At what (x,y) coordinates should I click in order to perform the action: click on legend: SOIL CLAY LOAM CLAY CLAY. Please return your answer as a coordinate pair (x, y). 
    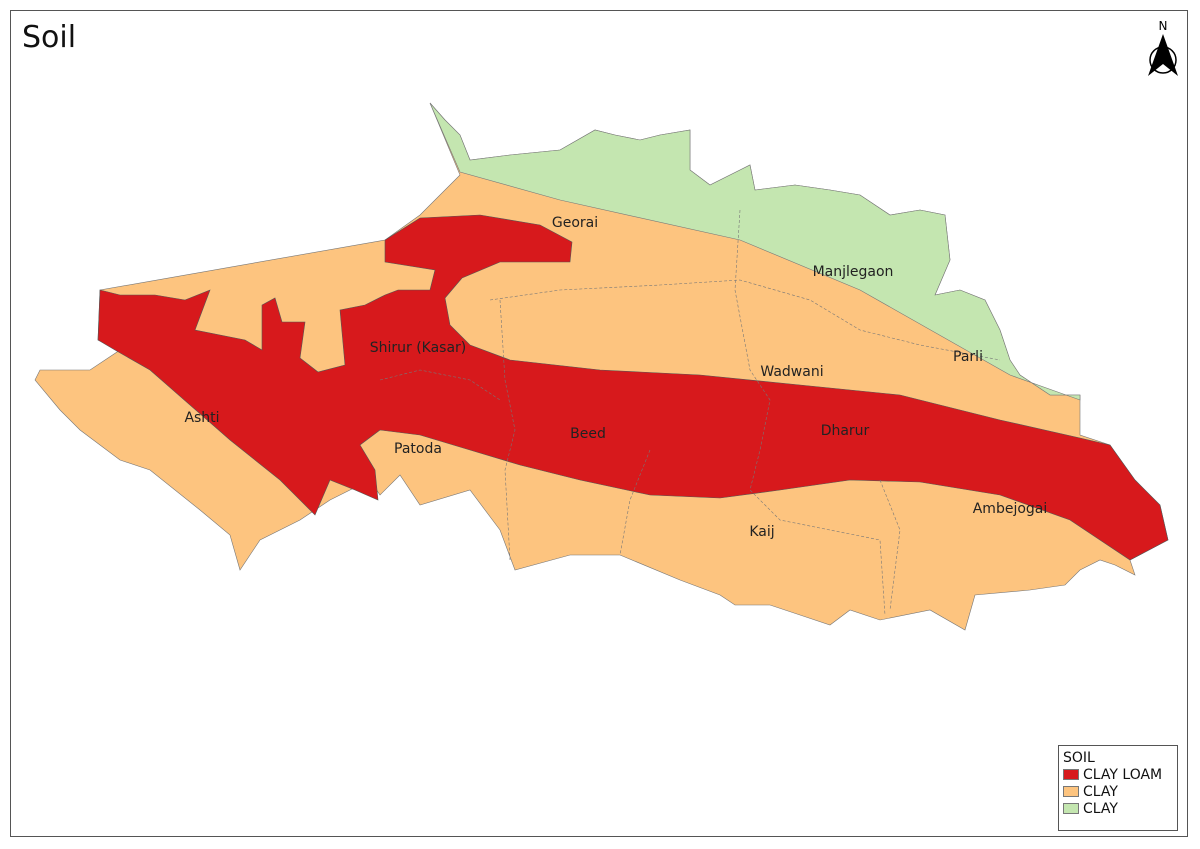
    Looking at the image, I should click on (1118, 788).